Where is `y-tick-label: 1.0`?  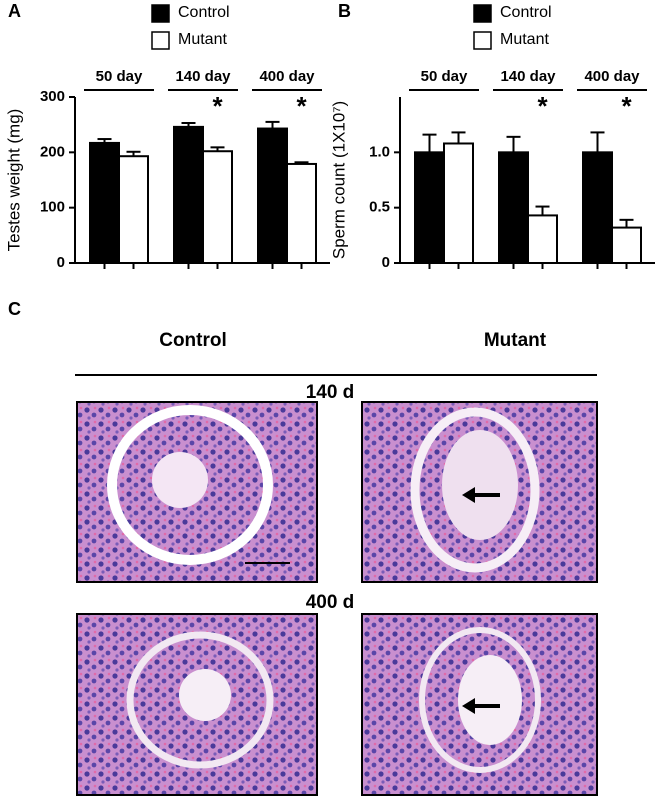
y-tick-label: 1.0 is located at coordinates (379, 151).